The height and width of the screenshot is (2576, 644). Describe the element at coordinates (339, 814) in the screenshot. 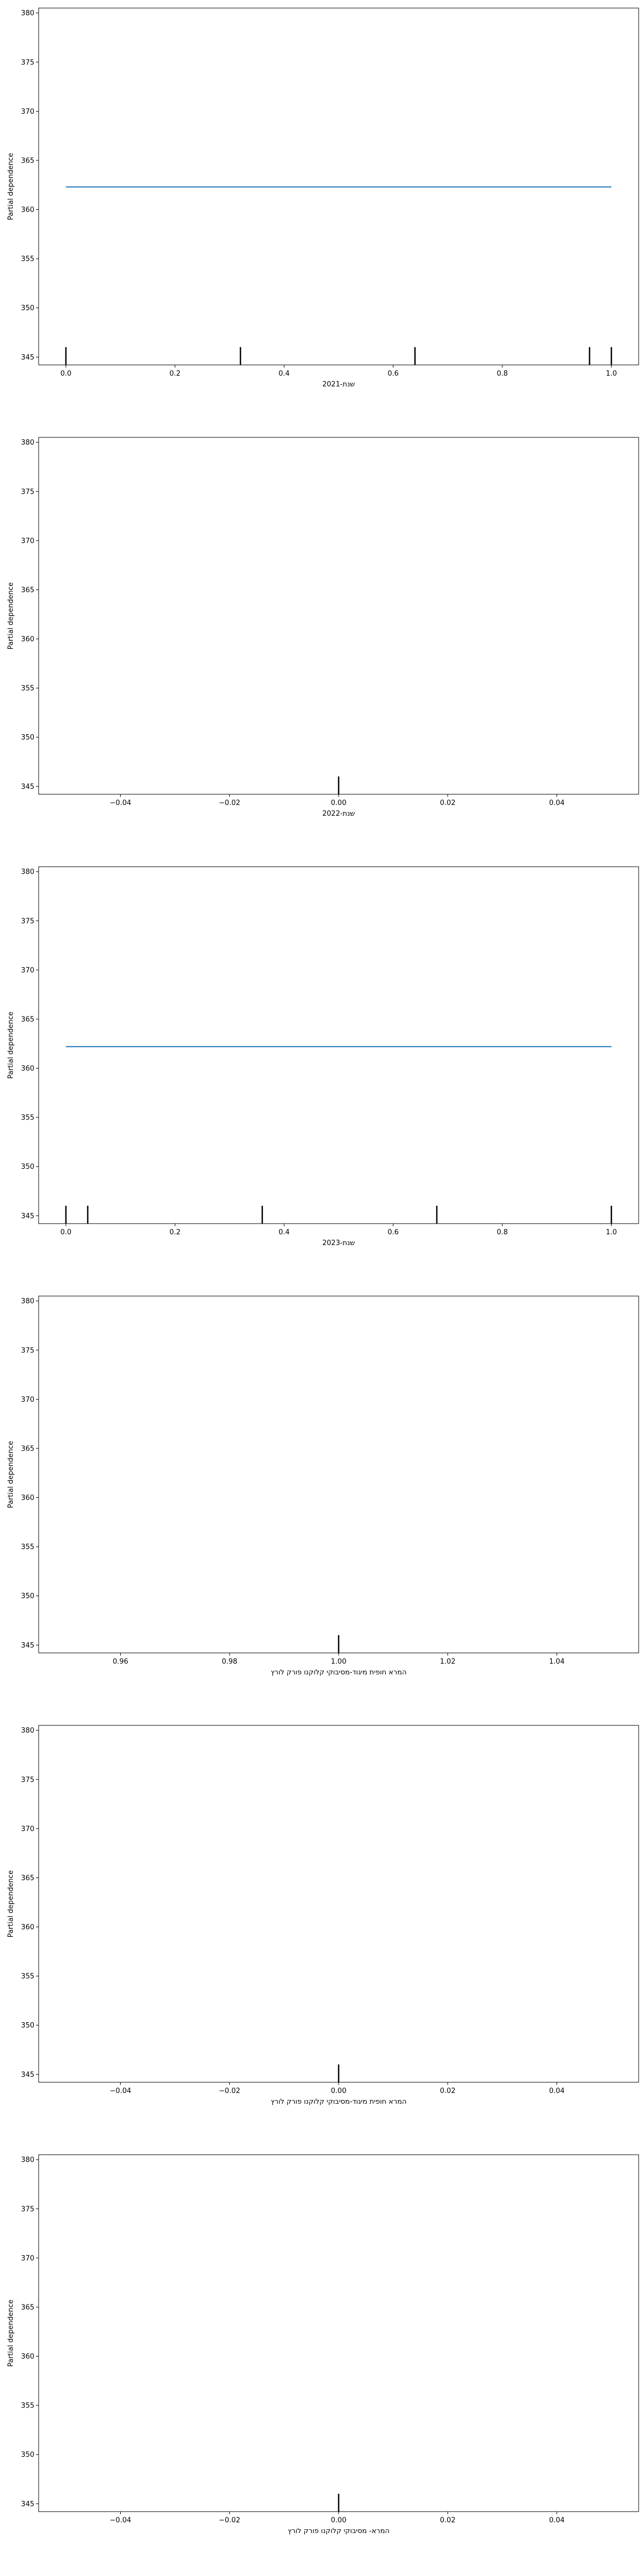

I see `x-axis-label: שנת-2022` at that location.